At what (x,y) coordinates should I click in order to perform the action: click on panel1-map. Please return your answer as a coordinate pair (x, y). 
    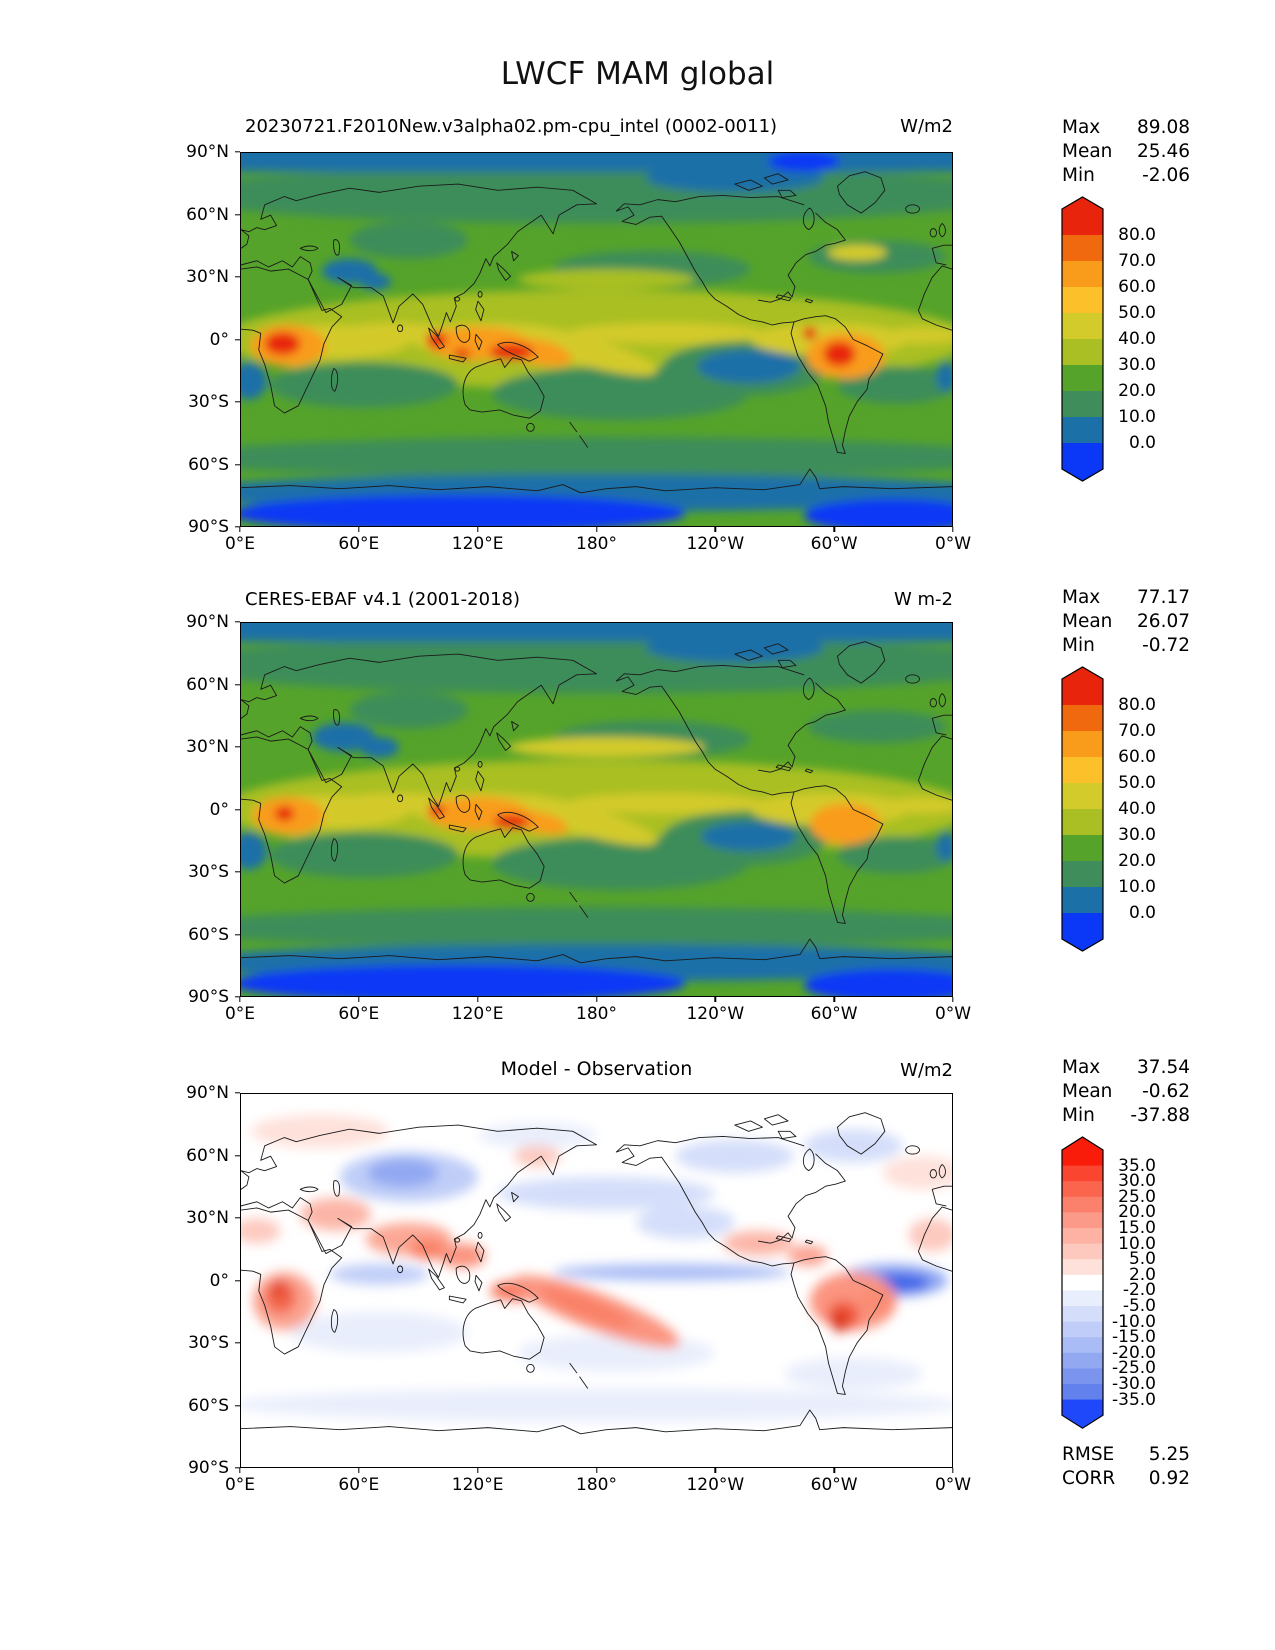
    Looking at the image, I should click on (596, 339).